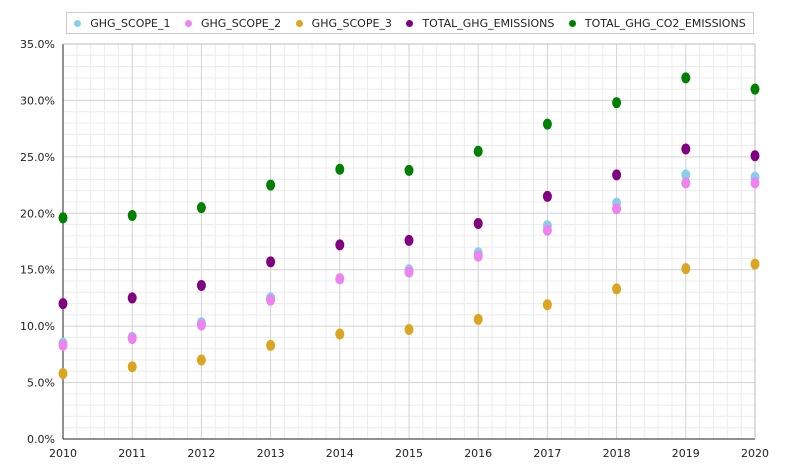 The width and height of the screenshot is (800, 466). Describe the element at coordinates (37, 157) in the screenshot. I see `y-tick-label: 25.0%` at that location.